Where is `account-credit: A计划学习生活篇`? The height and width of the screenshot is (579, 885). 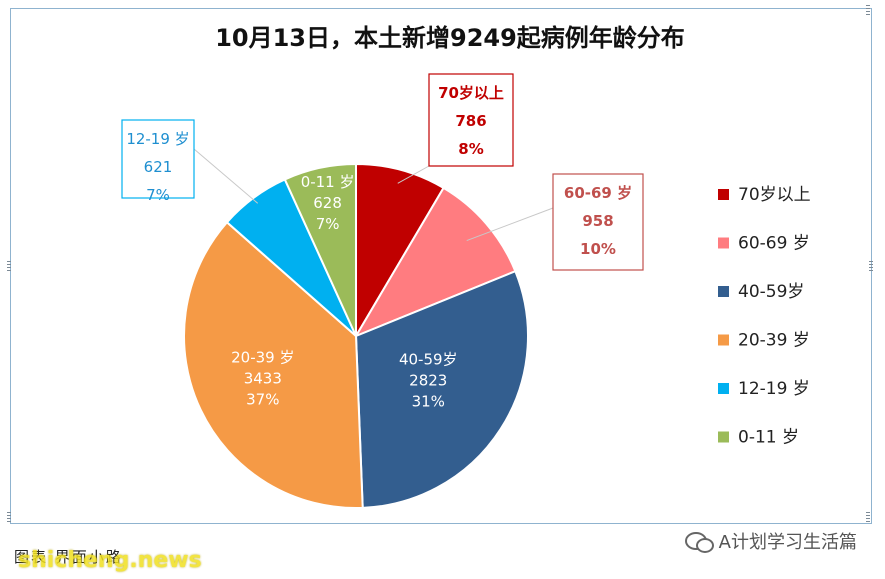
account-credit: A计划学习生活篇 is located at coordinates (770, 541).